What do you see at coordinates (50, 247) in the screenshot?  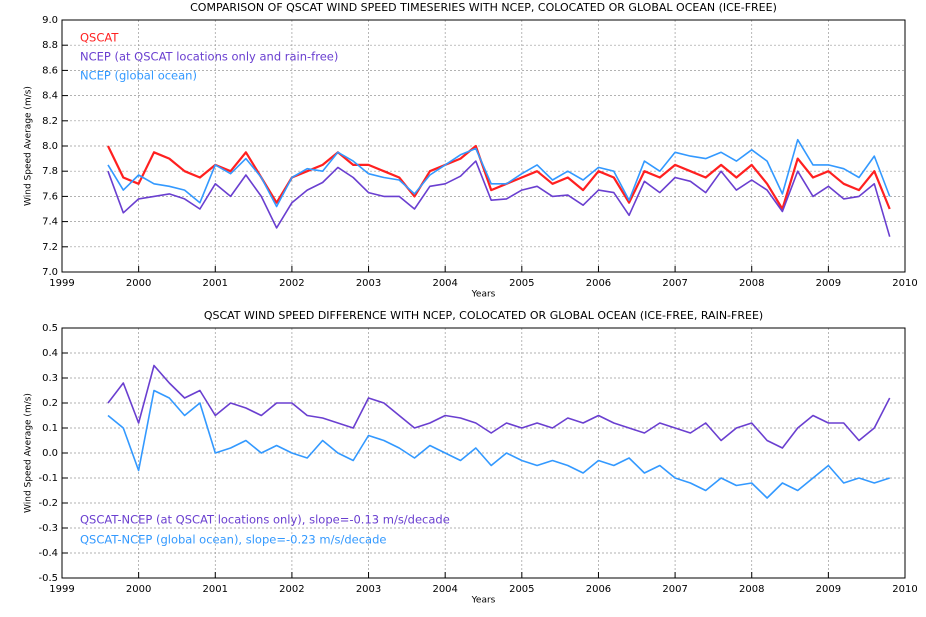 I see `y-tick-label: 7.2` at bounding box center [50, 247].